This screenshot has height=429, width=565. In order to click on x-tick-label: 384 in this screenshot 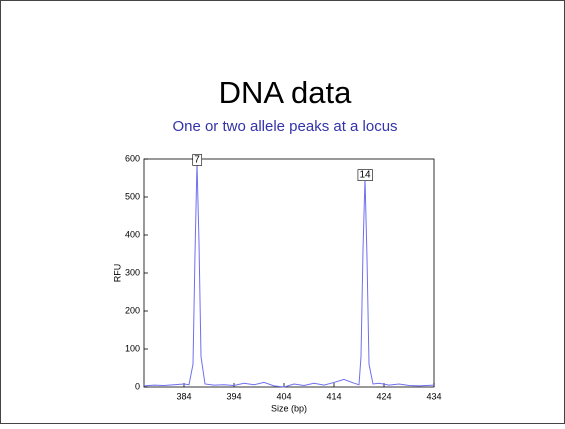, I will do `click(183, 396)`.